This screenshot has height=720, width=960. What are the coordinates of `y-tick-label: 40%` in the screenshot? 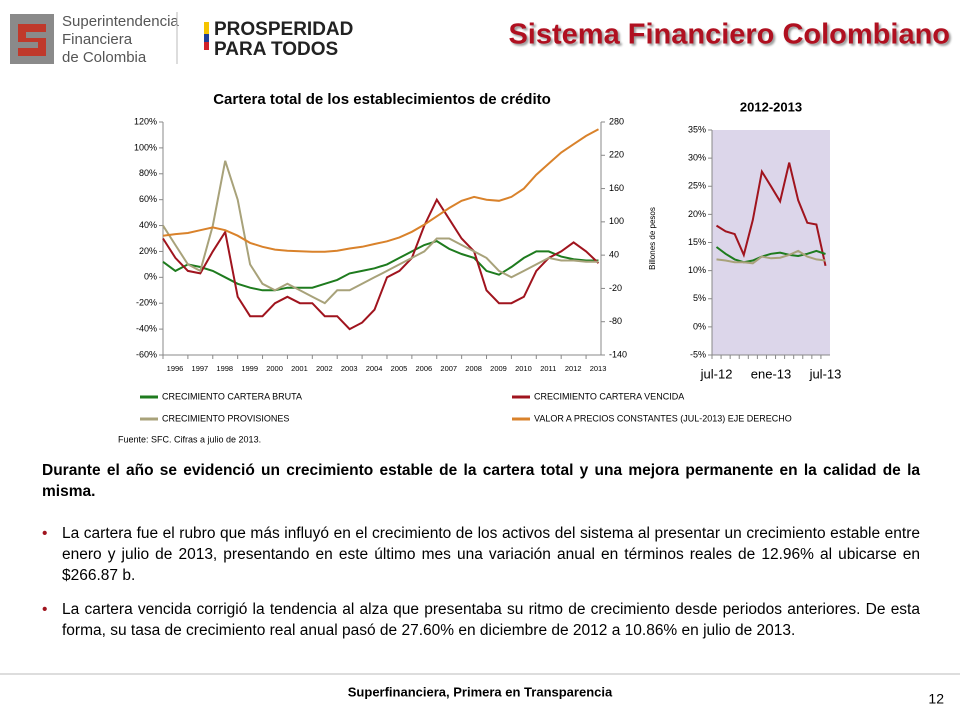 It's located at (148, 225).